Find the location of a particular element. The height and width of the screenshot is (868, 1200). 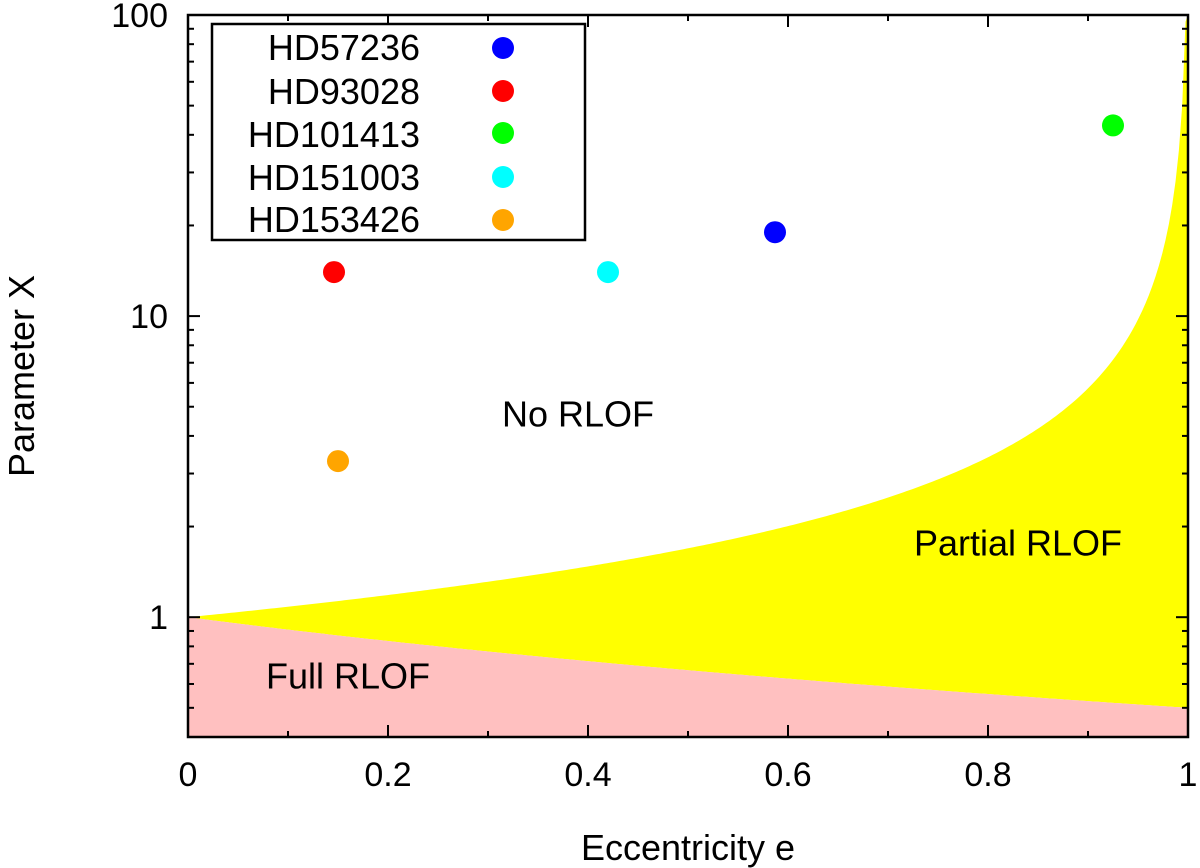

x-axis-title: Eccentricity e is located at coordinates (688, 847).